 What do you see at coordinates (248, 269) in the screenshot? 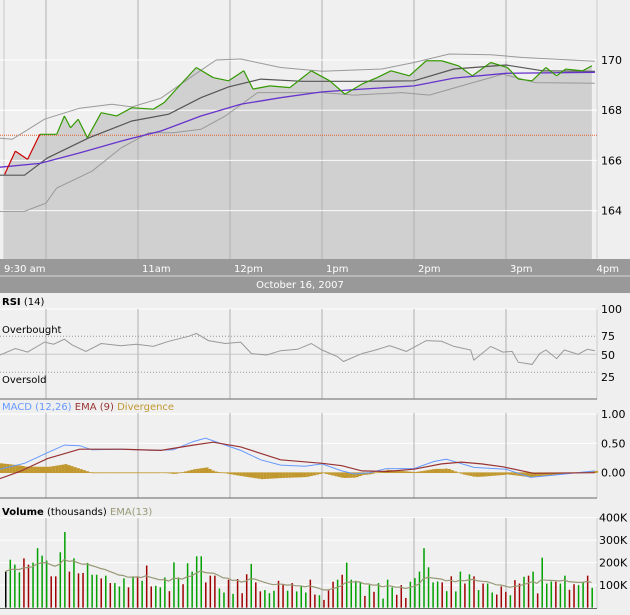
I see `time-tick-label: 12pm` at bounding box center [248, 269].